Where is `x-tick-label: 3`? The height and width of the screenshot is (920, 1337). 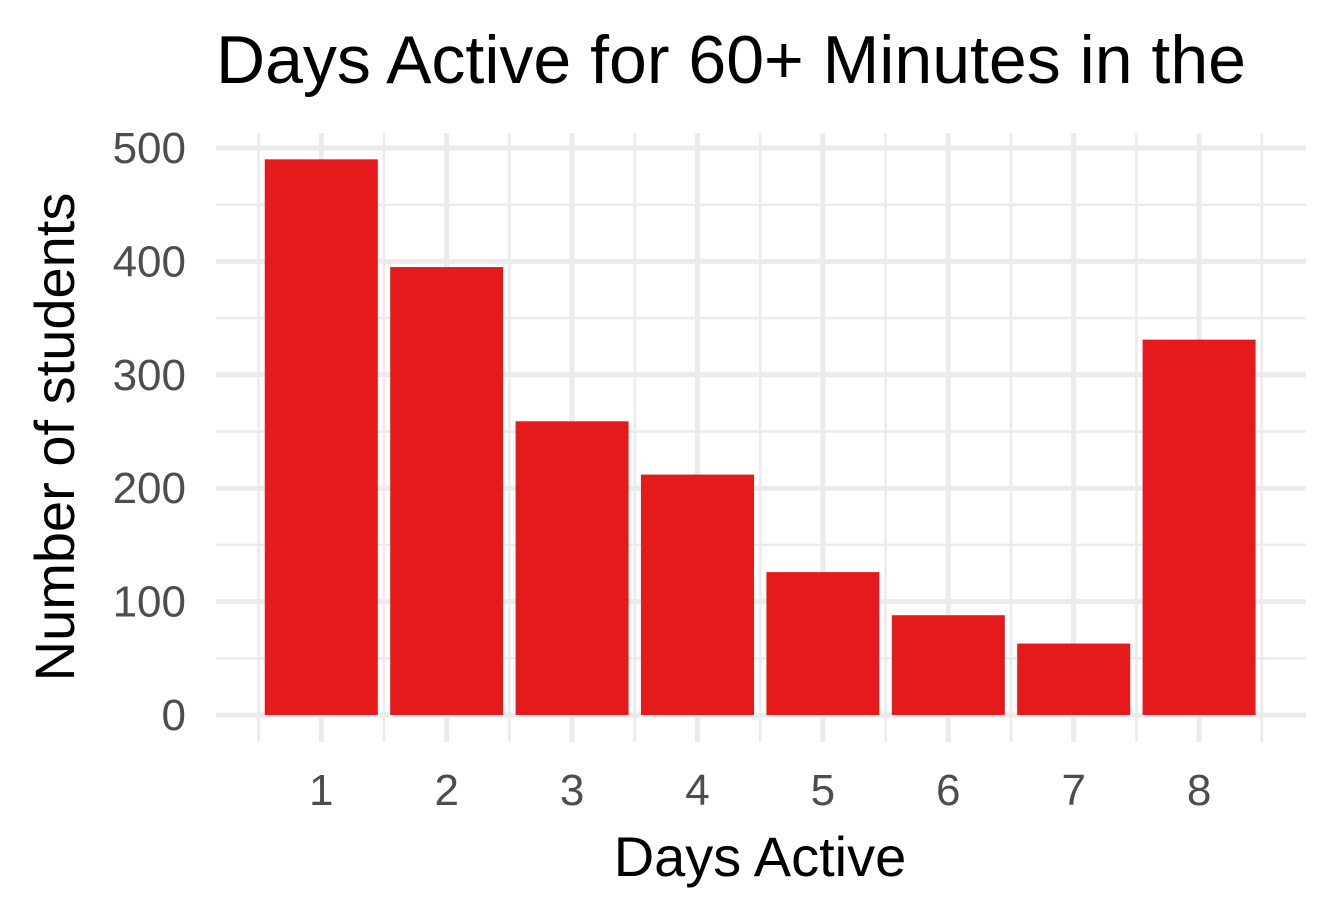
x-tick-label: 3 is located at coordinates (572, 790).